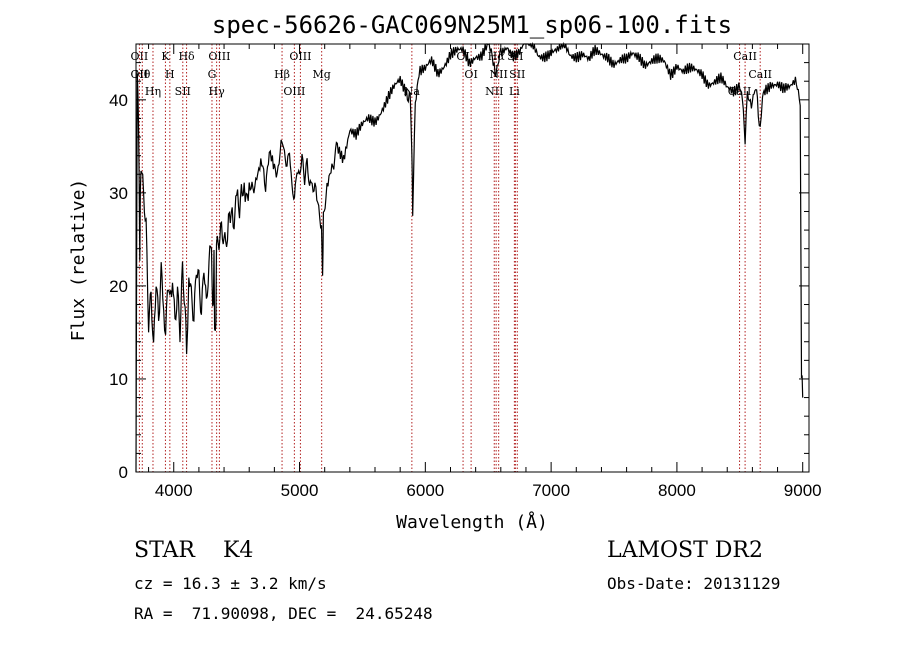  I want to click on x-tick-label: 6000, so click(425, 490).